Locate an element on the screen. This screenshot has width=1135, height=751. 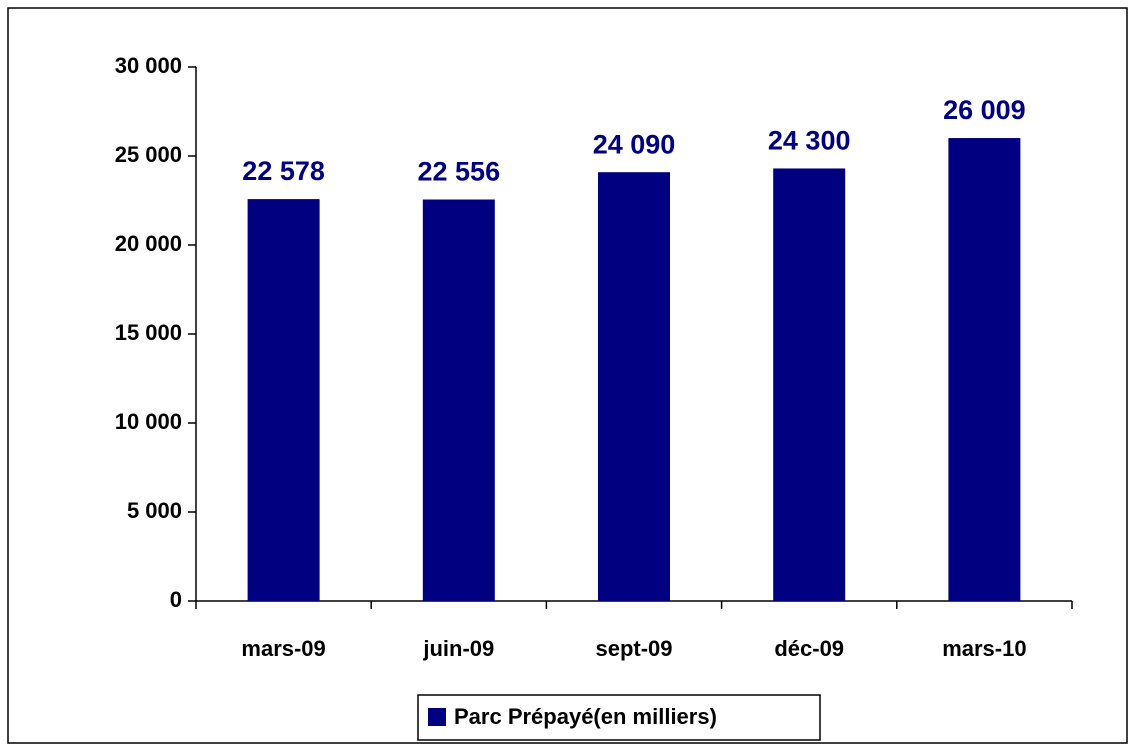
x-tick-label: sept-09 is located at coordinates (633, 648).